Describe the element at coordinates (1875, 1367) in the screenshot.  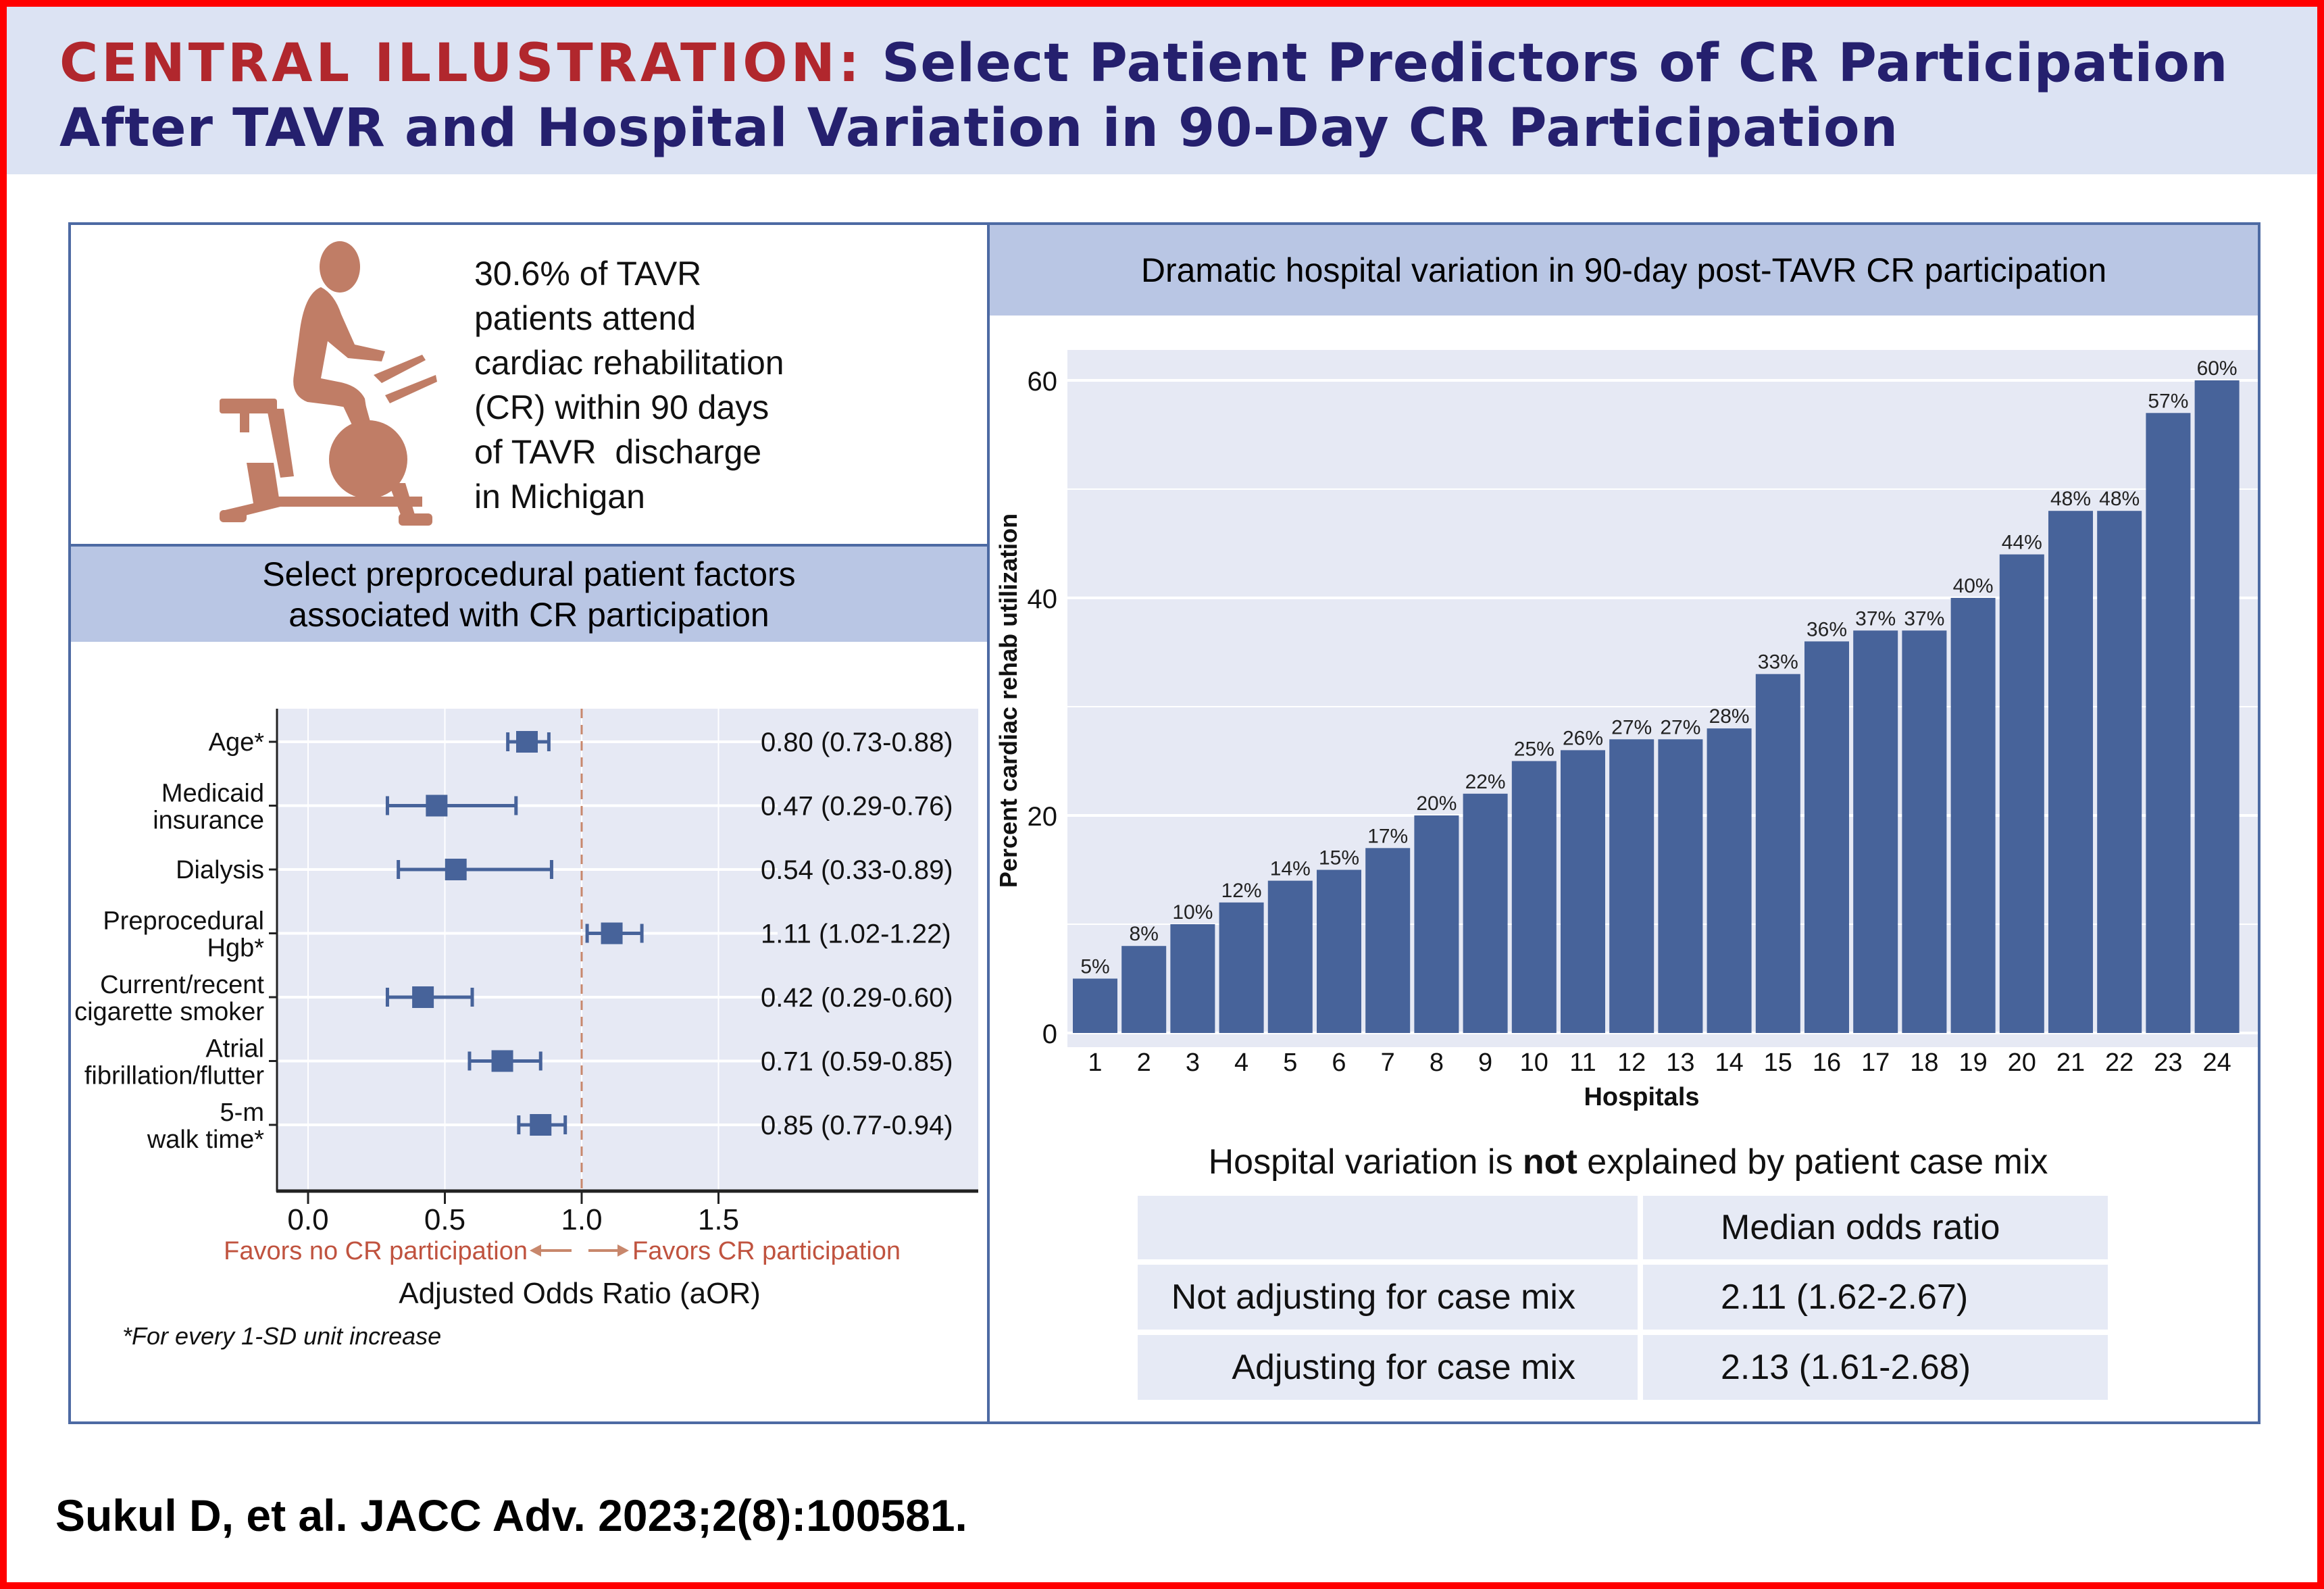
I see `table-cell-value: 2.13 (1.61-2.68)` at that location.